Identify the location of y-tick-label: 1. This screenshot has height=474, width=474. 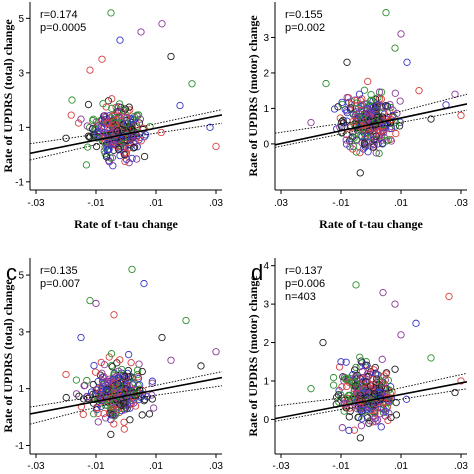
(21, 128).